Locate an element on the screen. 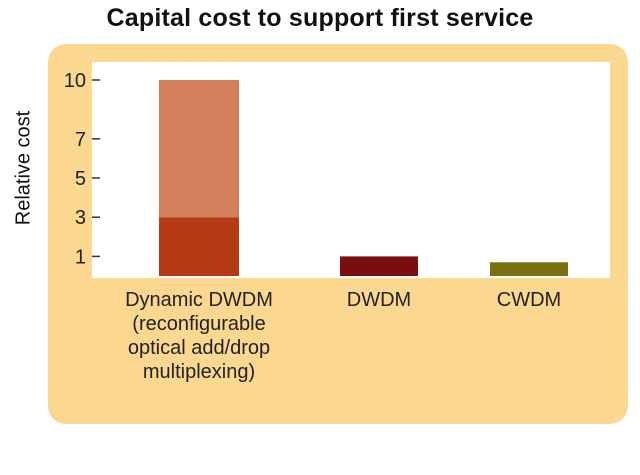 The height and width of the screenshot is (475, 640). y-tick-label: 3 is located at coordinates (80, 218).